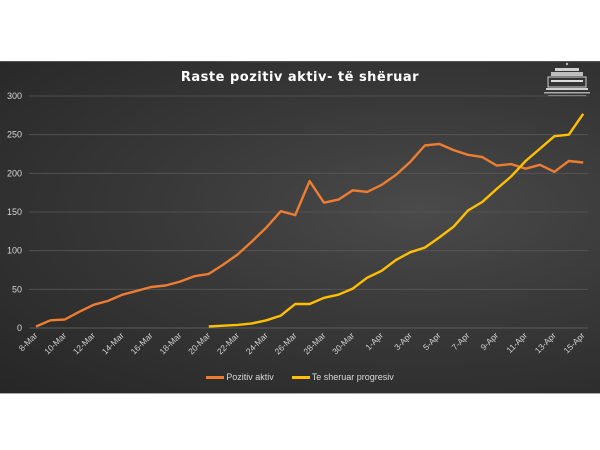 This screenshot has width=600, height=450. Describe the element at coordinates (314, 343) in the screenshot. I see `x-tick-label: 28-Mar` at that location.